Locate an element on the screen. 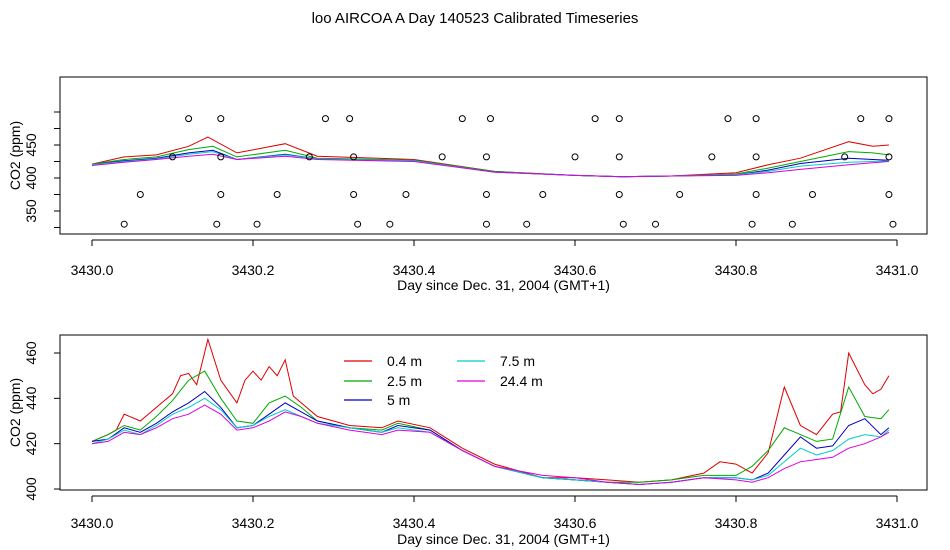 Image resolution: width=950 pixels, height=550 pixels. series-line-5-m is located at coordinates (490, 438).